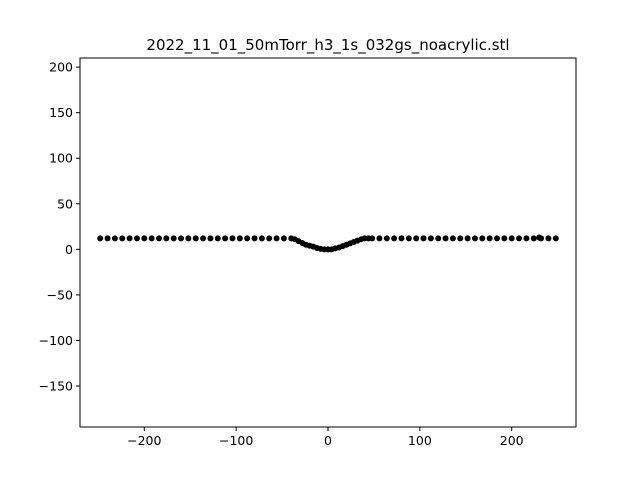 This screenshot has height=480, width=640. I want to click on y-tick-label: 0, so click(69, 249).